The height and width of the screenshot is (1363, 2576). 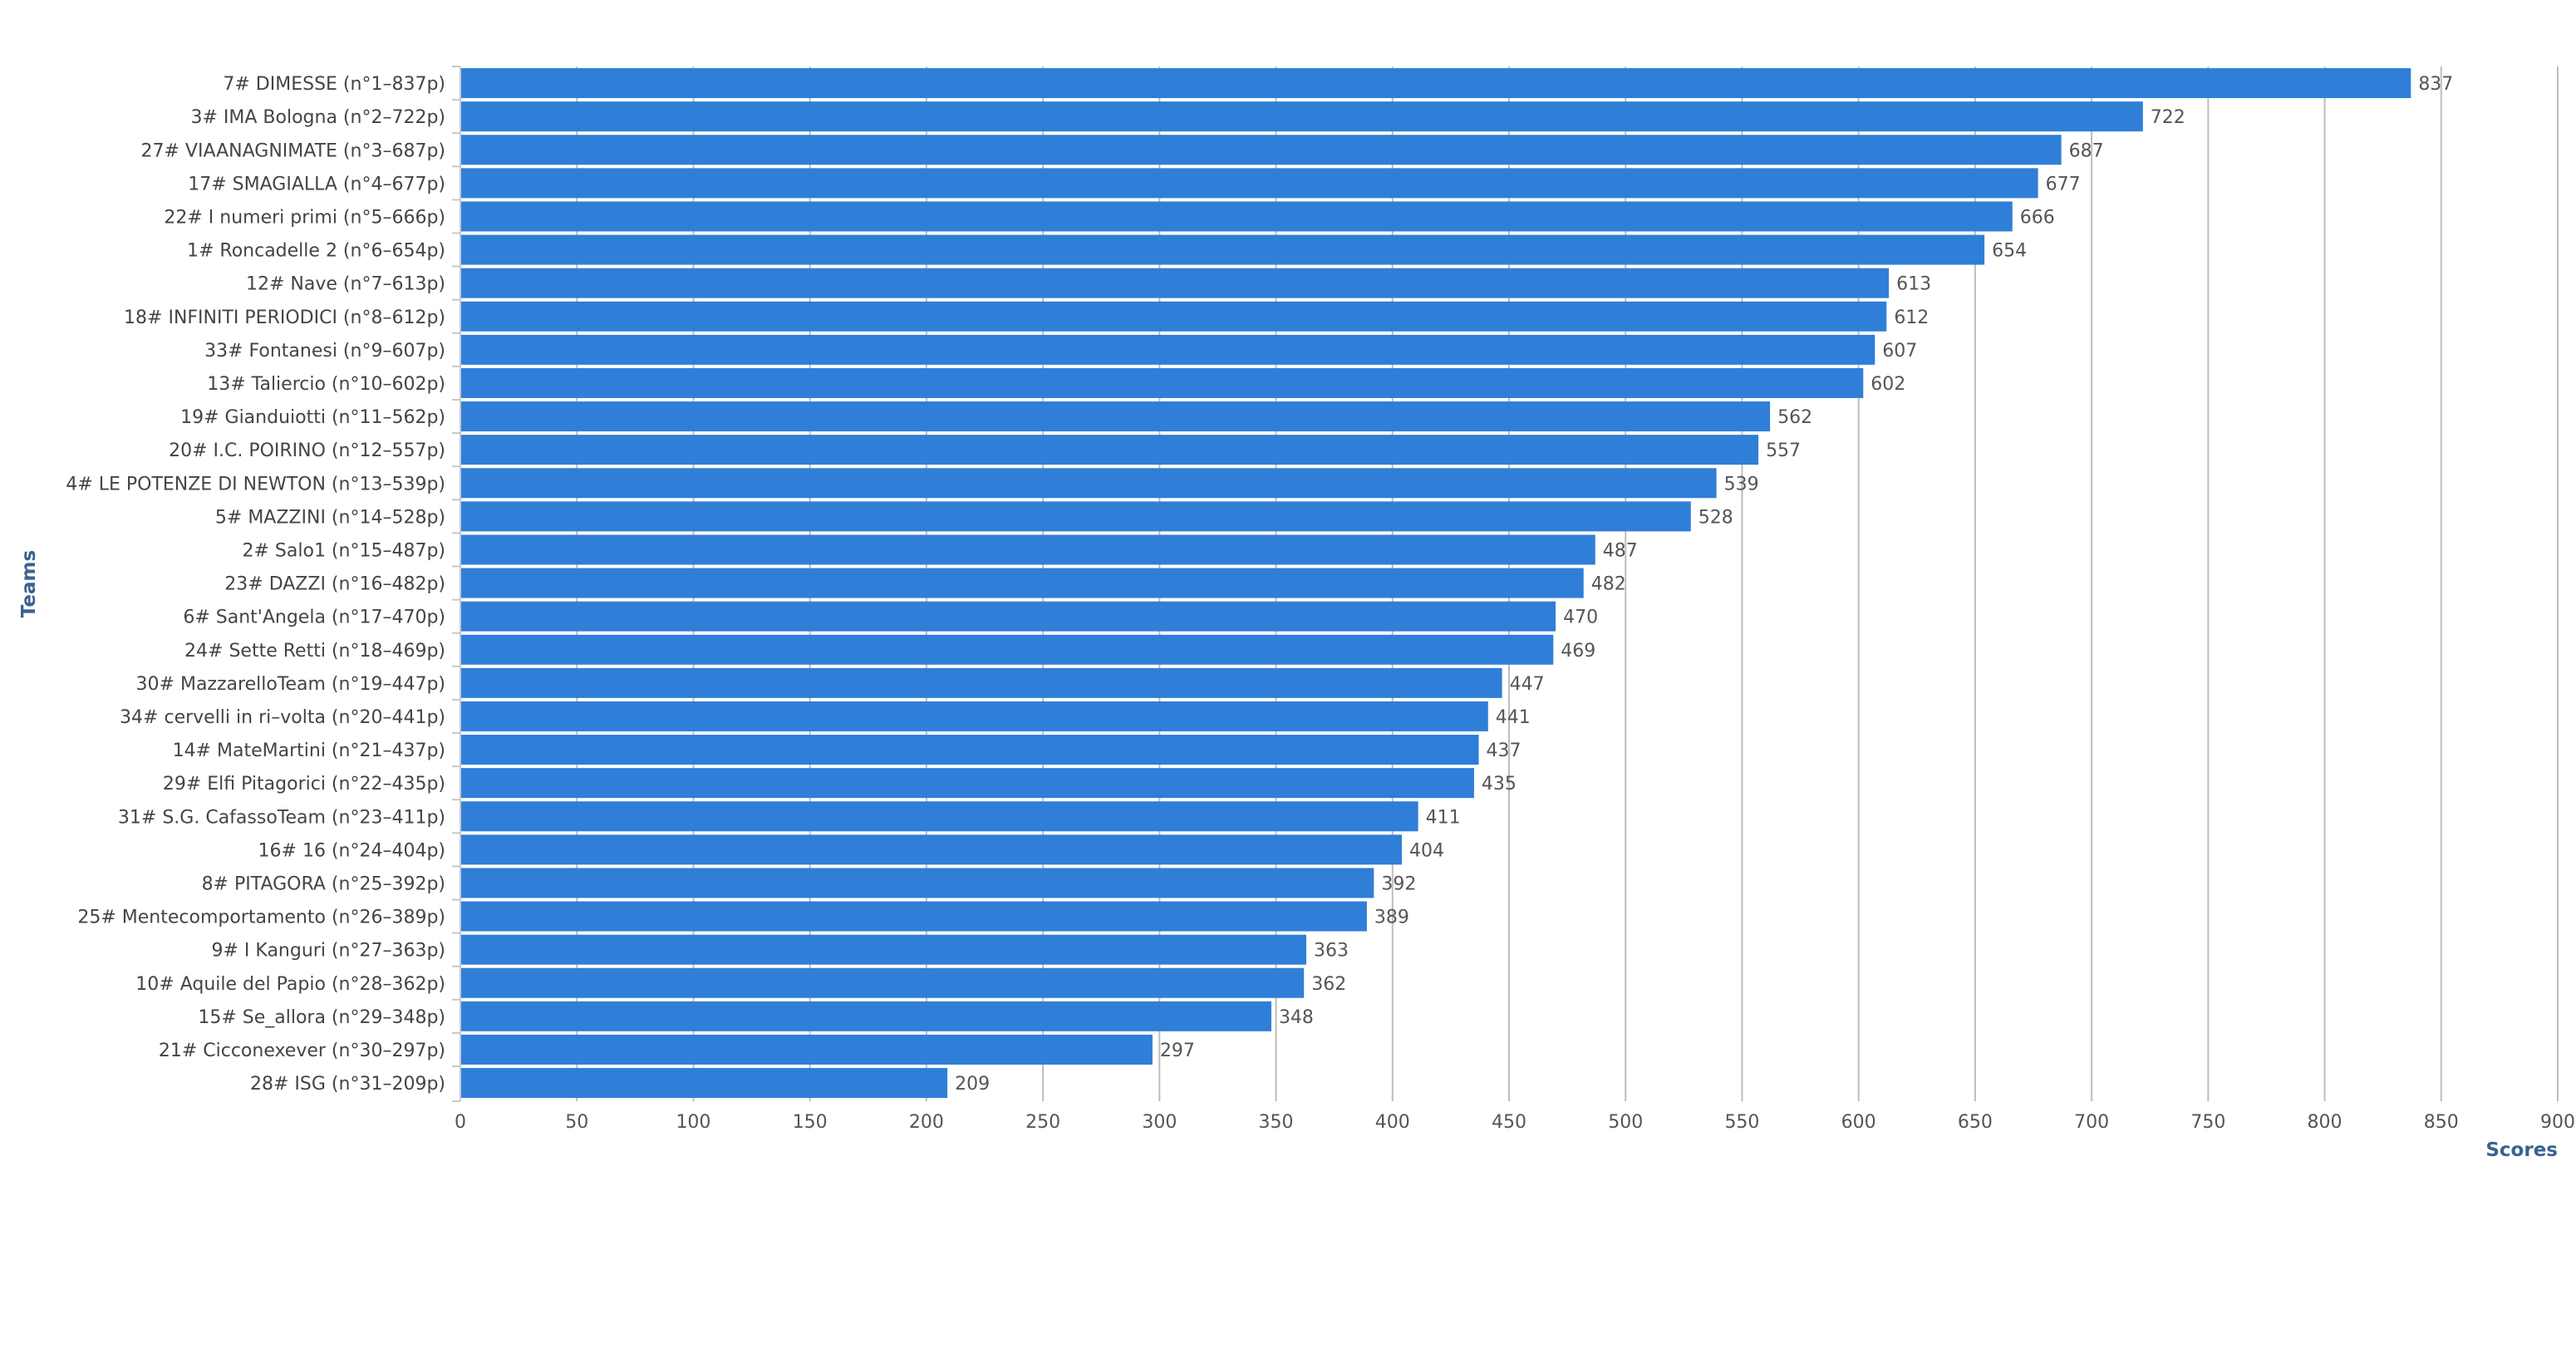 I want to click on data-label: 469, so click(x=1578, y=651).